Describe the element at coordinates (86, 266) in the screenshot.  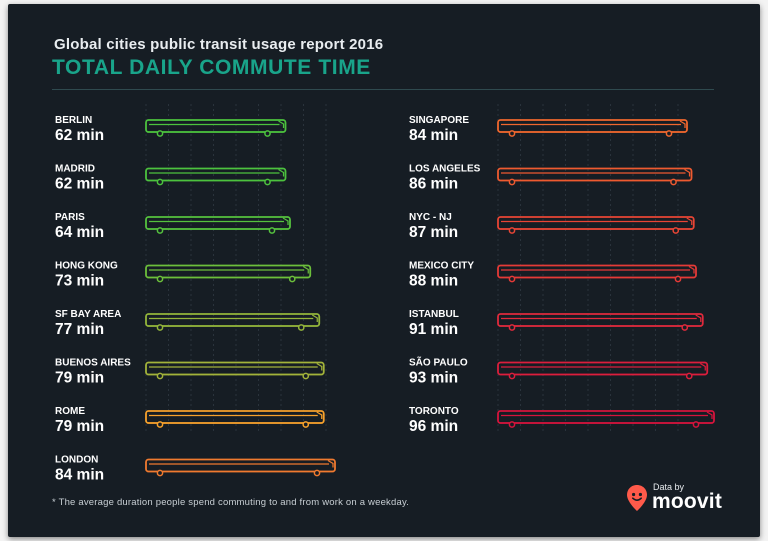
I see `city-label-hong-kong: HONG KONG` at that location.